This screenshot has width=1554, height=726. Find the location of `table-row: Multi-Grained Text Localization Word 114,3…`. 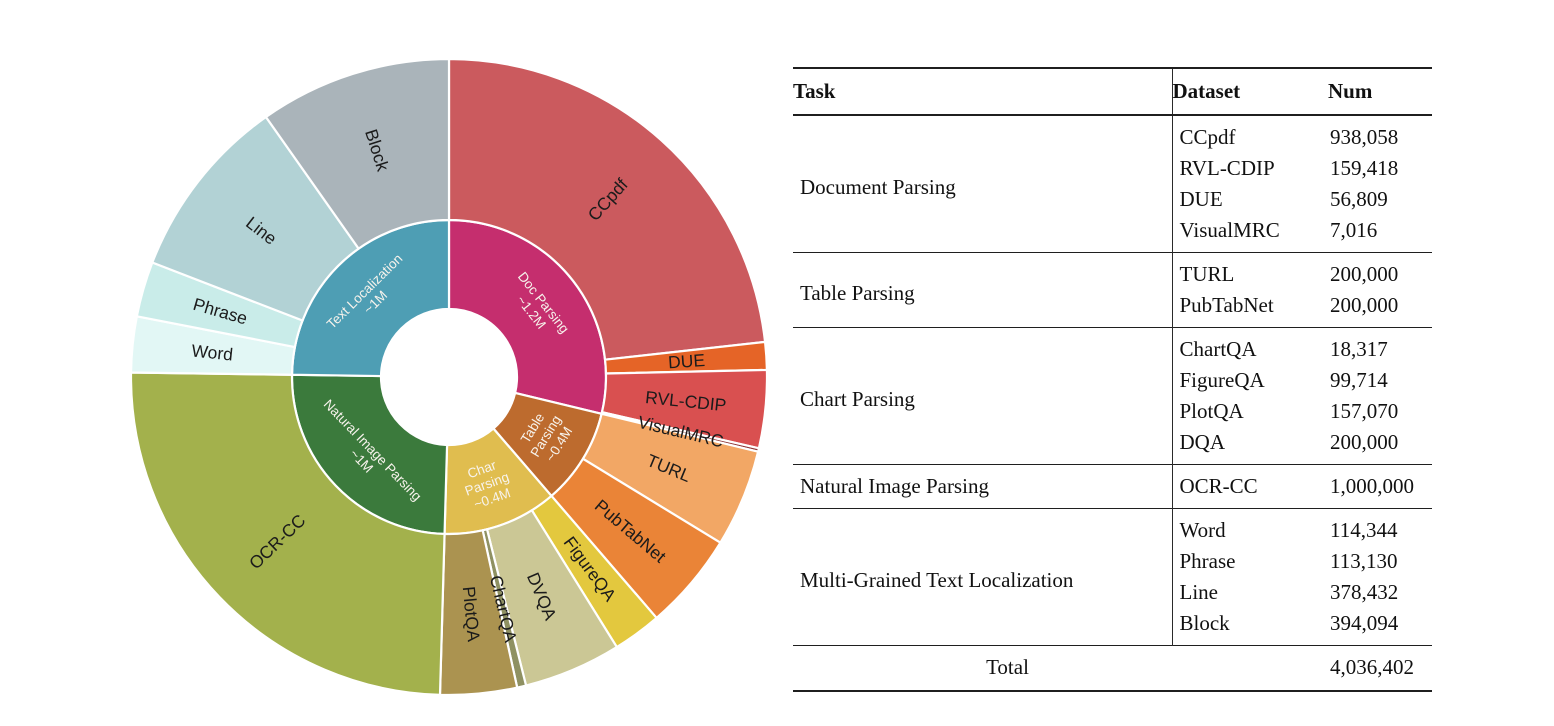

table-row: Multi-Grained Text Localization Word 114,3… is located at coordinates (1112, 577).